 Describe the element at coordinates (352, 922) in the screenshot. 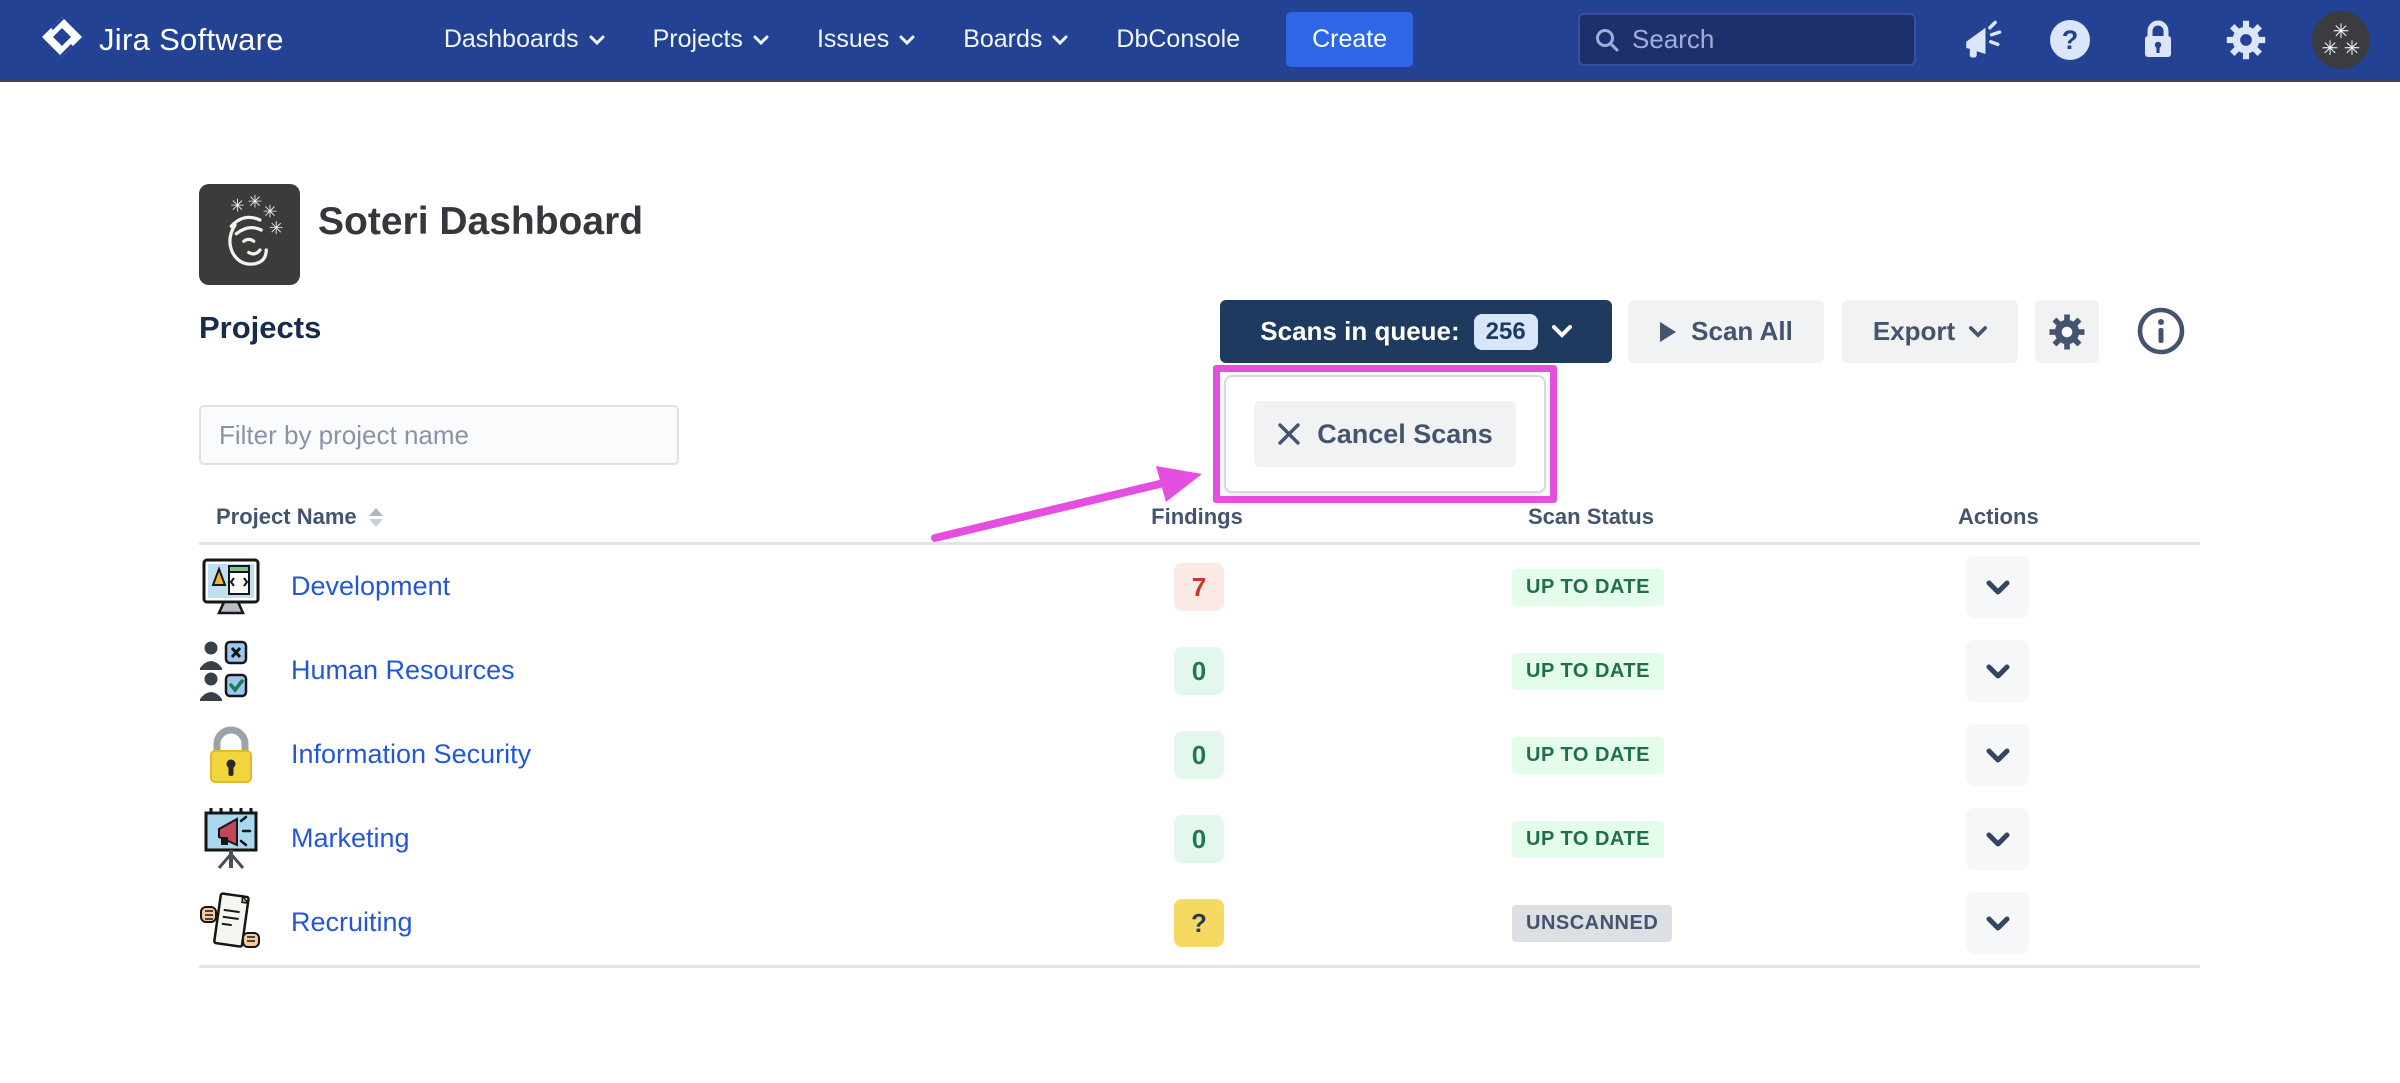

I see `project-link: Recruiting` at that location.